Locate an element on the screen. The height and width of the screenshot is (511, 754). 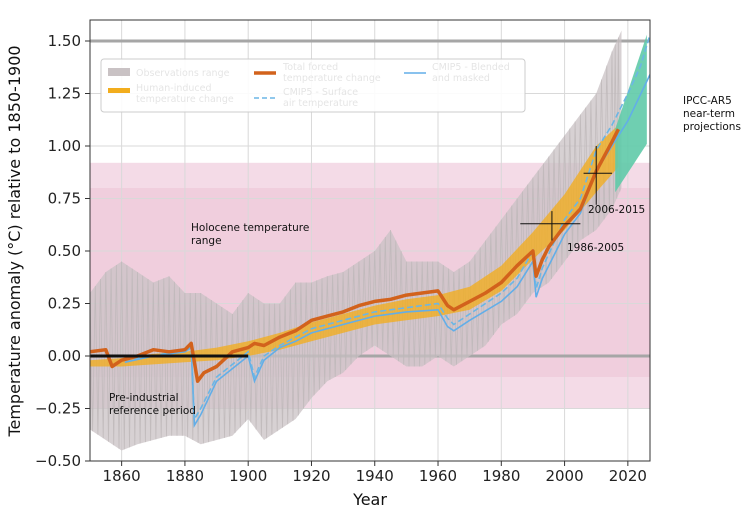
y-tick-label: 0.75 is located at coordinates (64, 199).